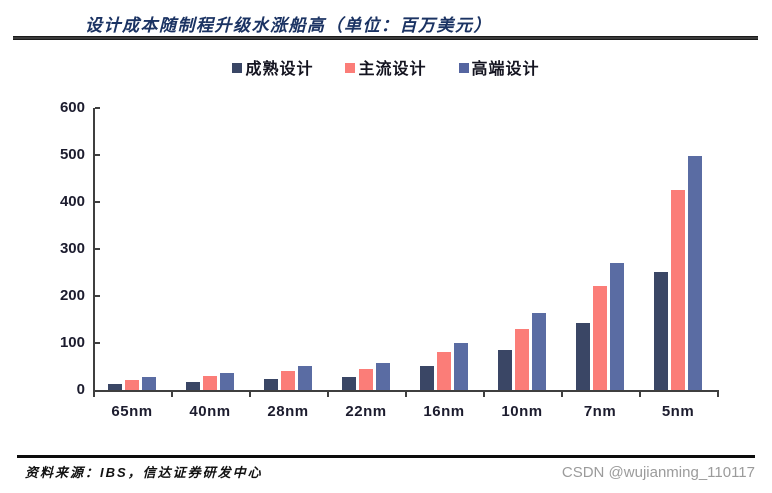 This screenshot has width=772, height=493. I want to click on bar-65nm-mature, so click(115, 387).